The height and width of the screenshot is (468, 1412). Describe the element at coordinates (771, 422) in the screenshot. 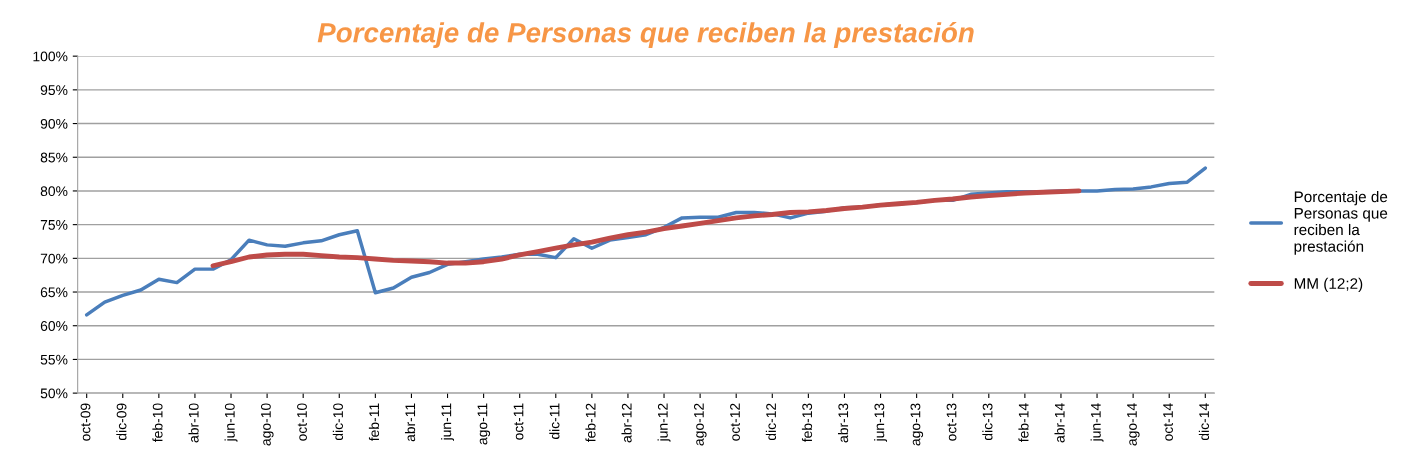

I see `x-tick-label: dic-12` at that location.